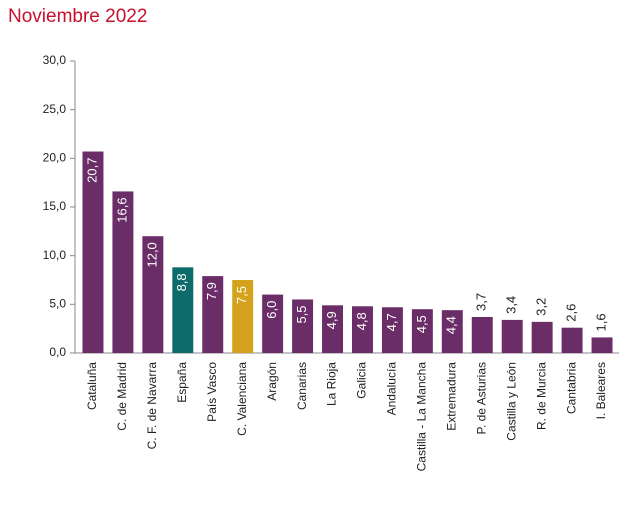  Describe the element at coordinates (451, 325) in the screenshot. I see `value-label: 4,4` at that location.